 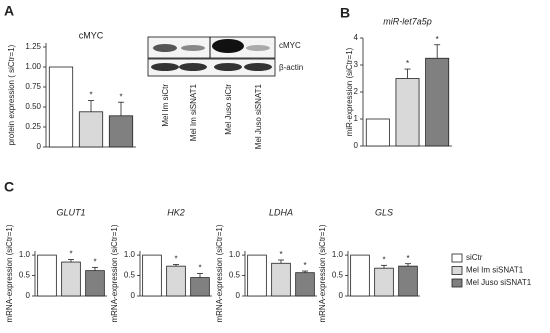 What do you see at coordinates (33, 46) in the screenshot?
I see `y-tick-label: 1.25` at bounding box center [33, 46].